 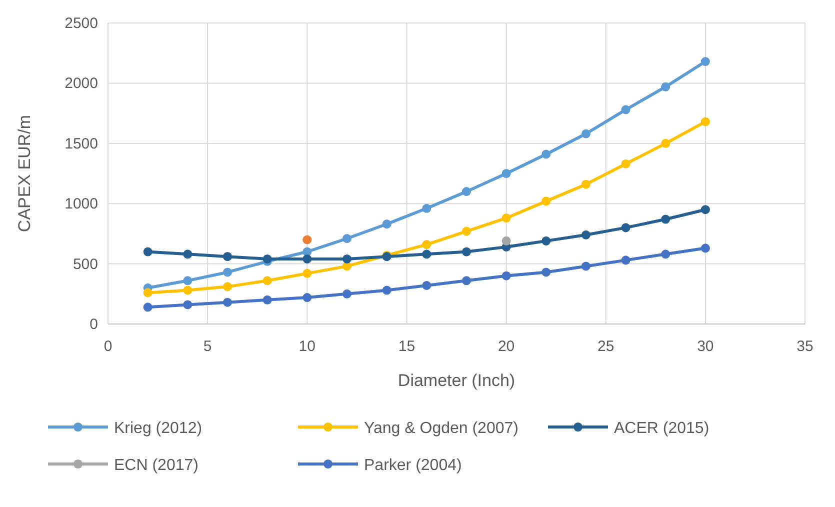 What do you see at coordinates (156, 465) in the screenshot?
I see `legend-label: ECN (2017)` at bounding box center [156, 465].